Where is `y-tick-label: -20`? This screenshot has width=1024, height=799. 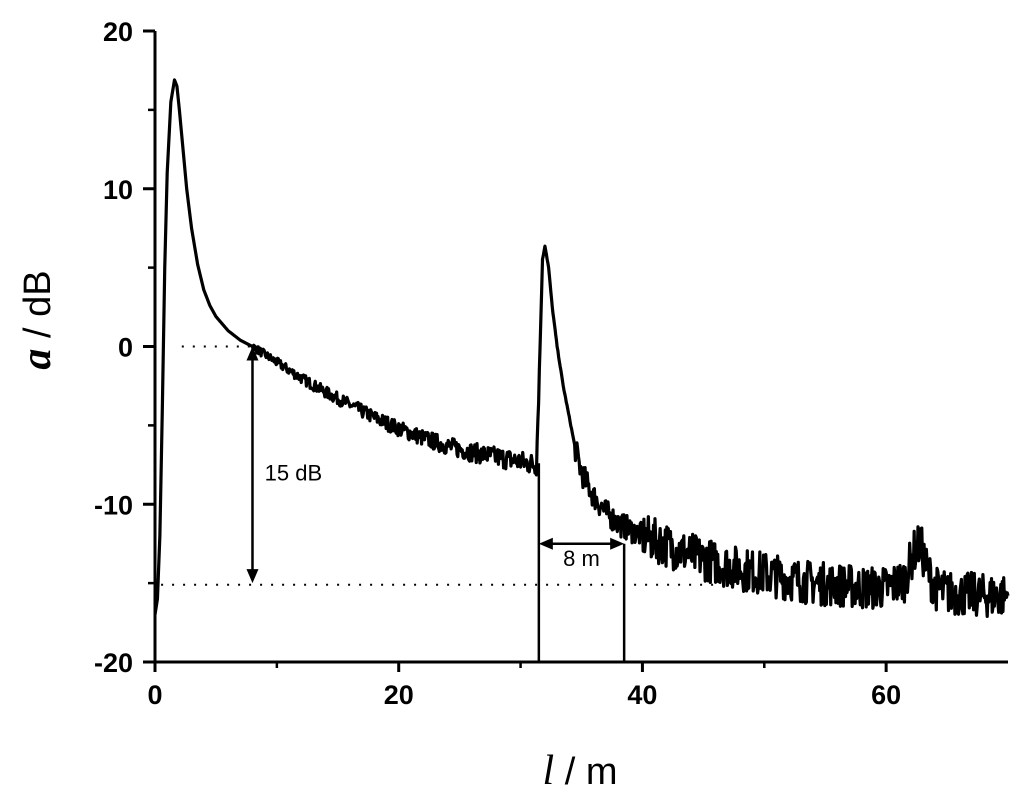 y-tick-label: -20 is located at coordinates (113, 663).